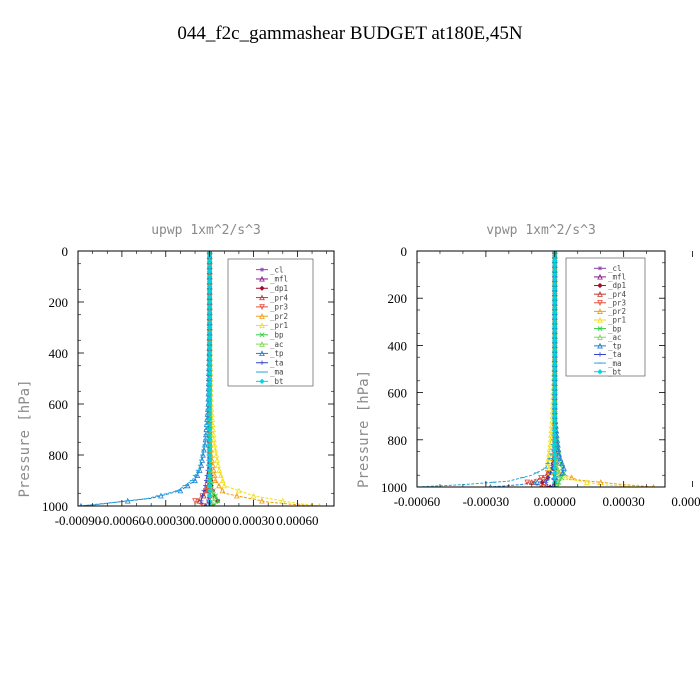 The width and height of the screenshot is (700, 700). What do you see at coordinates (59, 302) in the screenshot?
I see `y-tick-label: 200` at bounding box center [59, 302].